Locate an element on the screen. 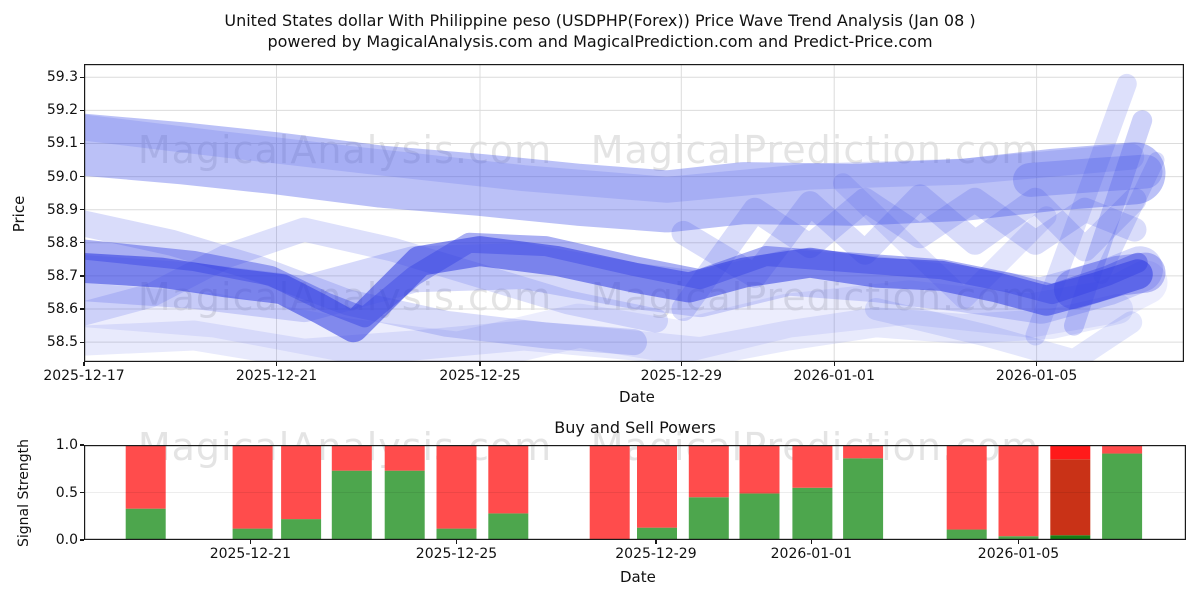  price-x-tick-label: 2026-01-05 is located at coordinates (1036, 376).